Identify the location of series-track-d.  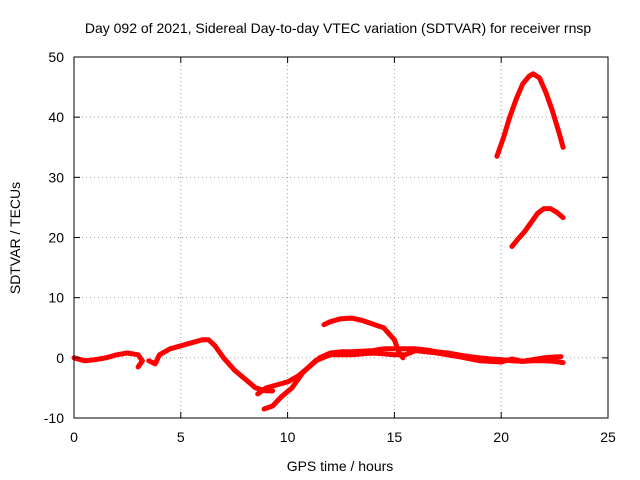
(412, 380).